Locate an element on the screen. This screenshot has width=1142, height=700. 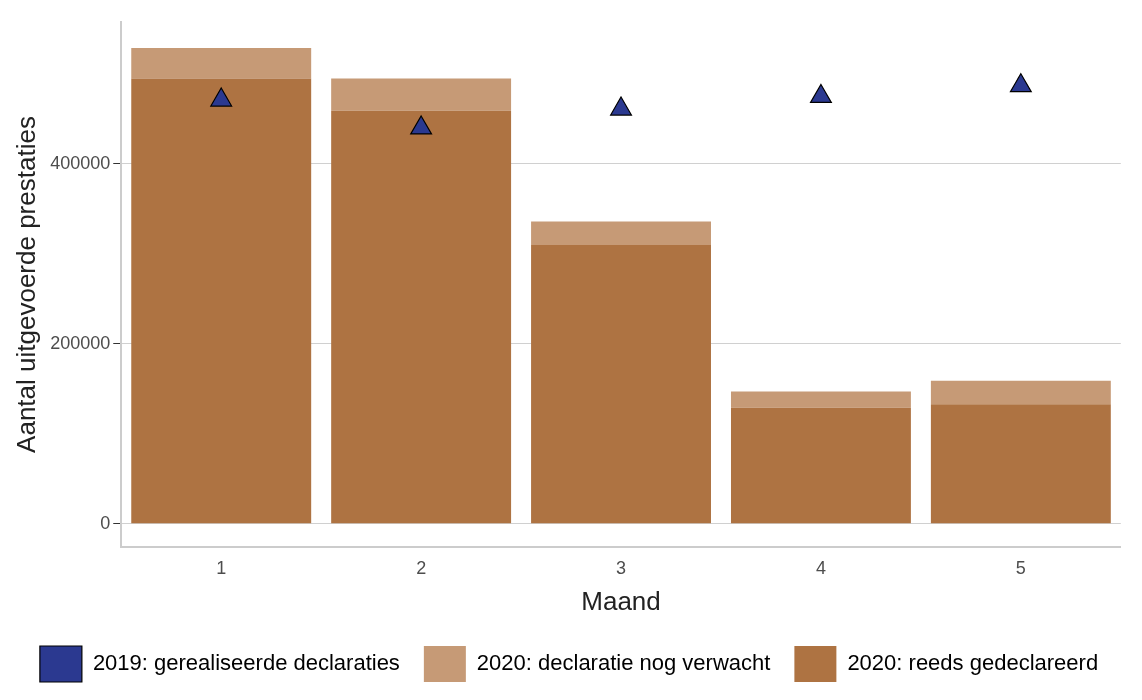
y-tick-label: 400000 is located at coordinates (80, 162).